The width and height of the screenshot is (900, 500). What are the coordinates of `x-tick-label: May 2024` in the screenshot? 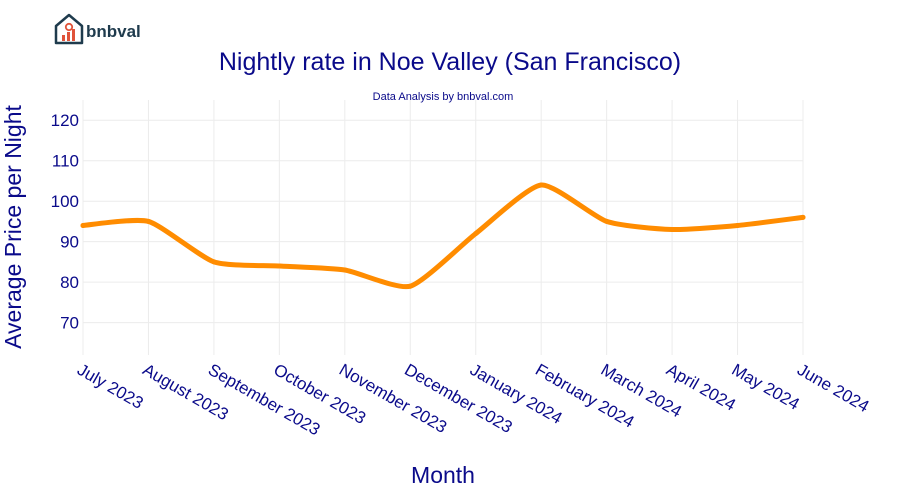 It's located at (766, 387).